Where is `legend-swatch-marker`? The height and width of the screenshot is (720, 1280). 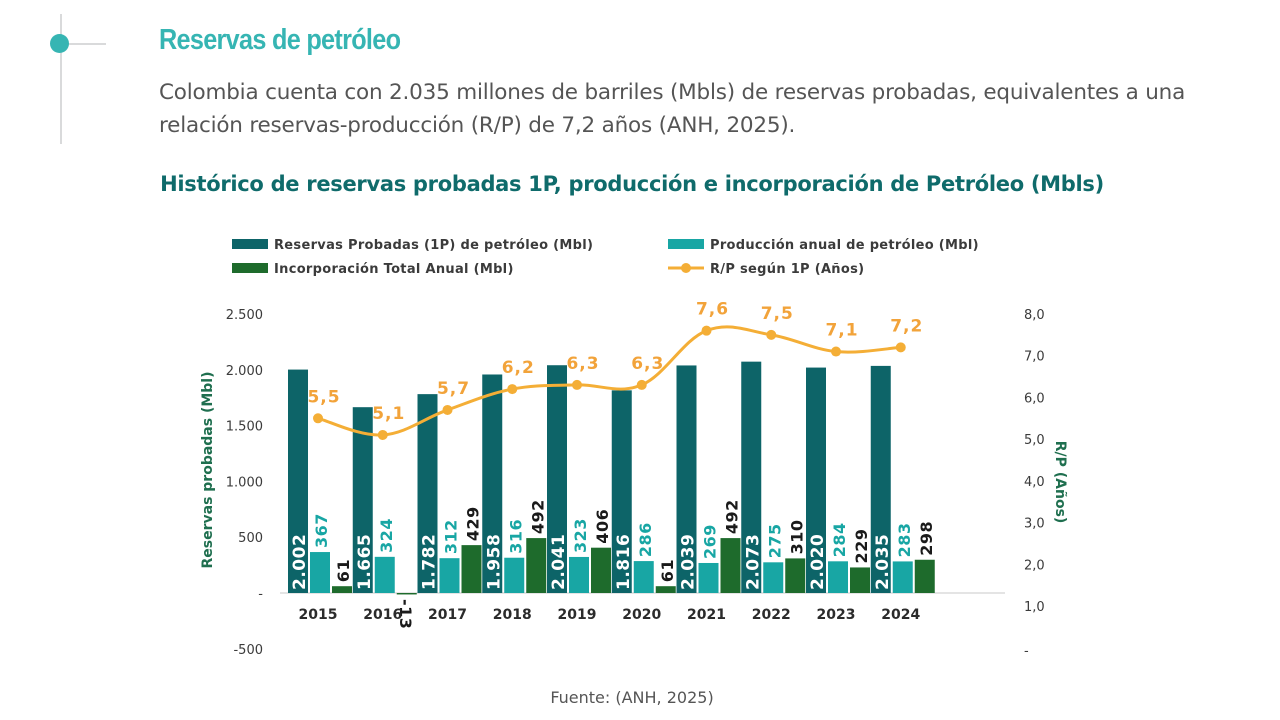 legend-swatch-marker is located at coordinates (686, 268).